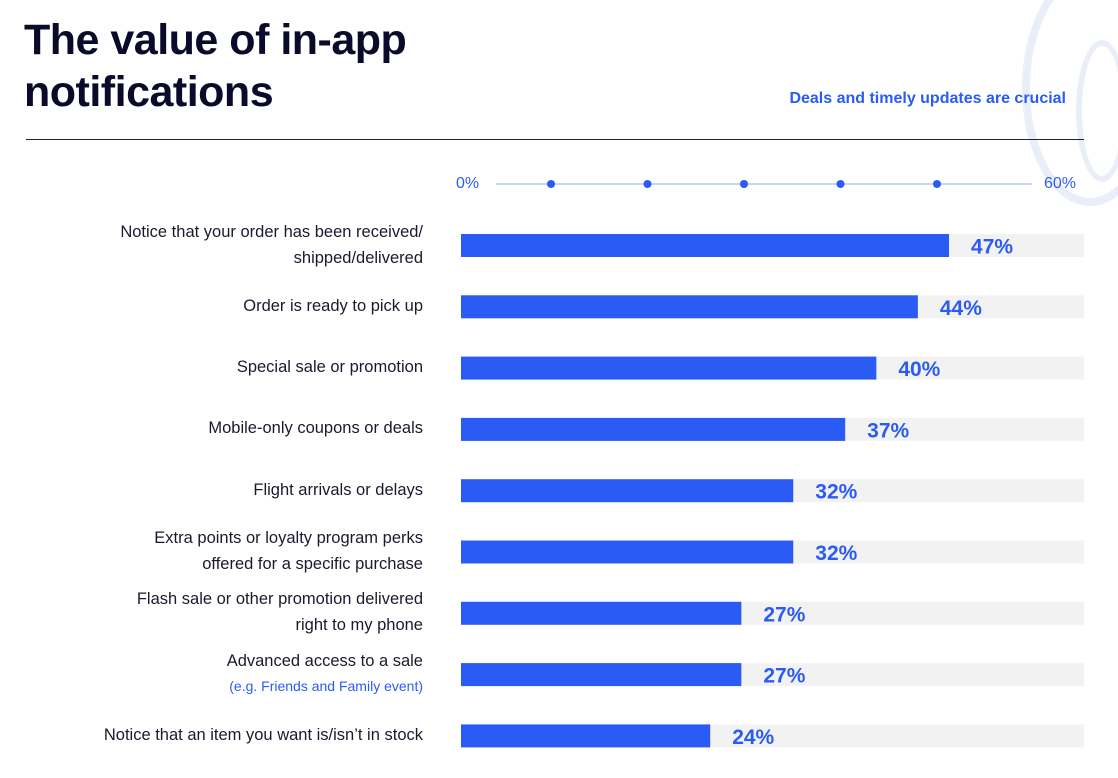 This screenshot has width=1118, height=778. I want to click on chart-subtitle: Deals and timely updates are crucial, so click(927, 98).